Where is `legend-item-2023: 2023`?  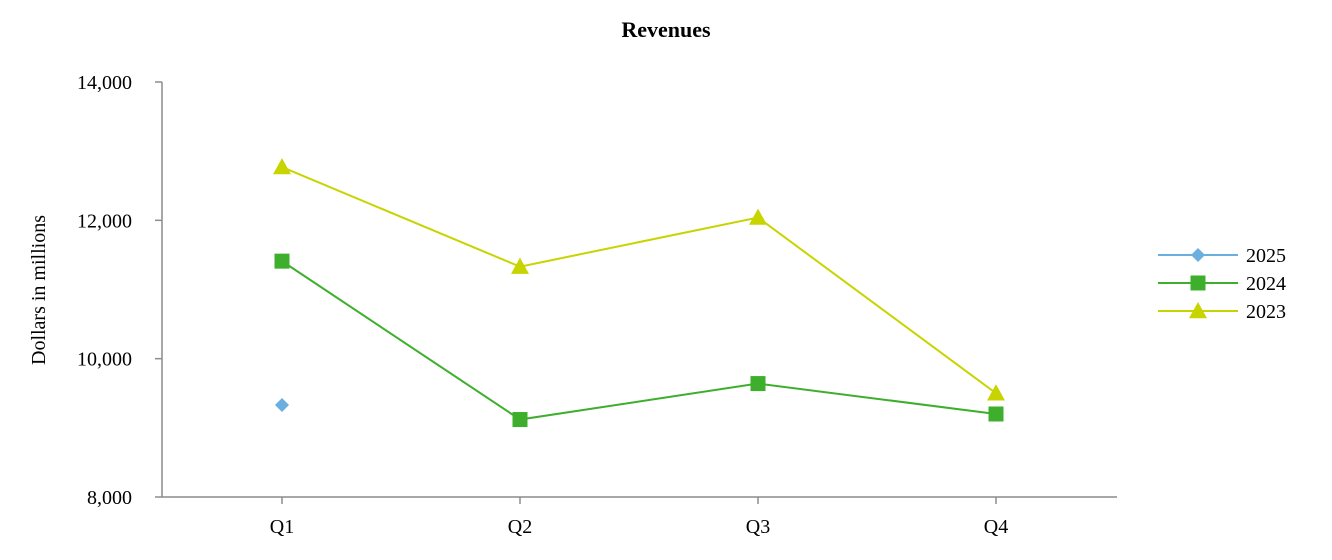
legend-item-2023: 2023 is located at coordinates (1222, 312).